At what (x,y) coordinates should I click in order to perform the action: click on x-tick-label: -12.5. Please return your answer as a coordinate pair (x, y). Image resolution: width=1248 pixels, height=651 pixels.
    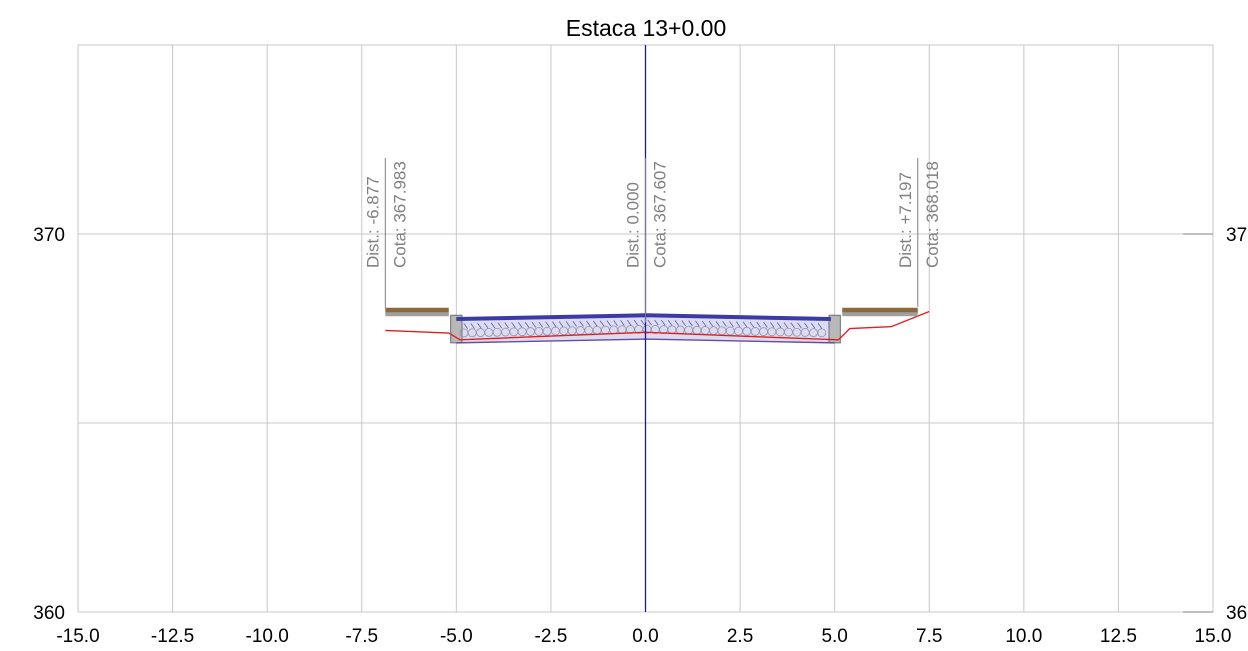
    Looking at the image, I should click on (172, 636).